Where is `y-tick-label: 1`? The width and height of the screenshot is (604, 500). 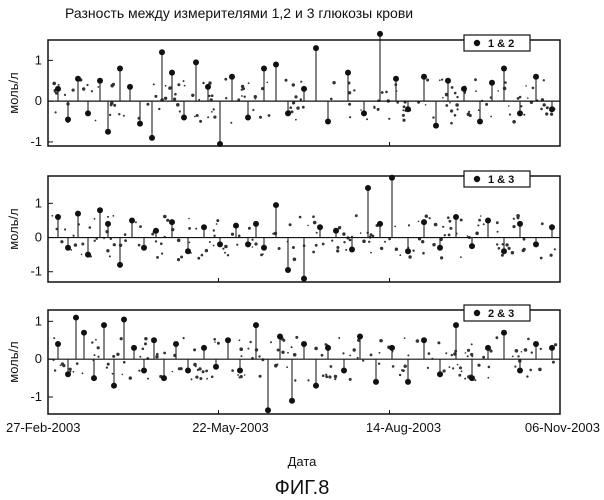 y-tick-label: 1 is located at coordinates (38, 59).